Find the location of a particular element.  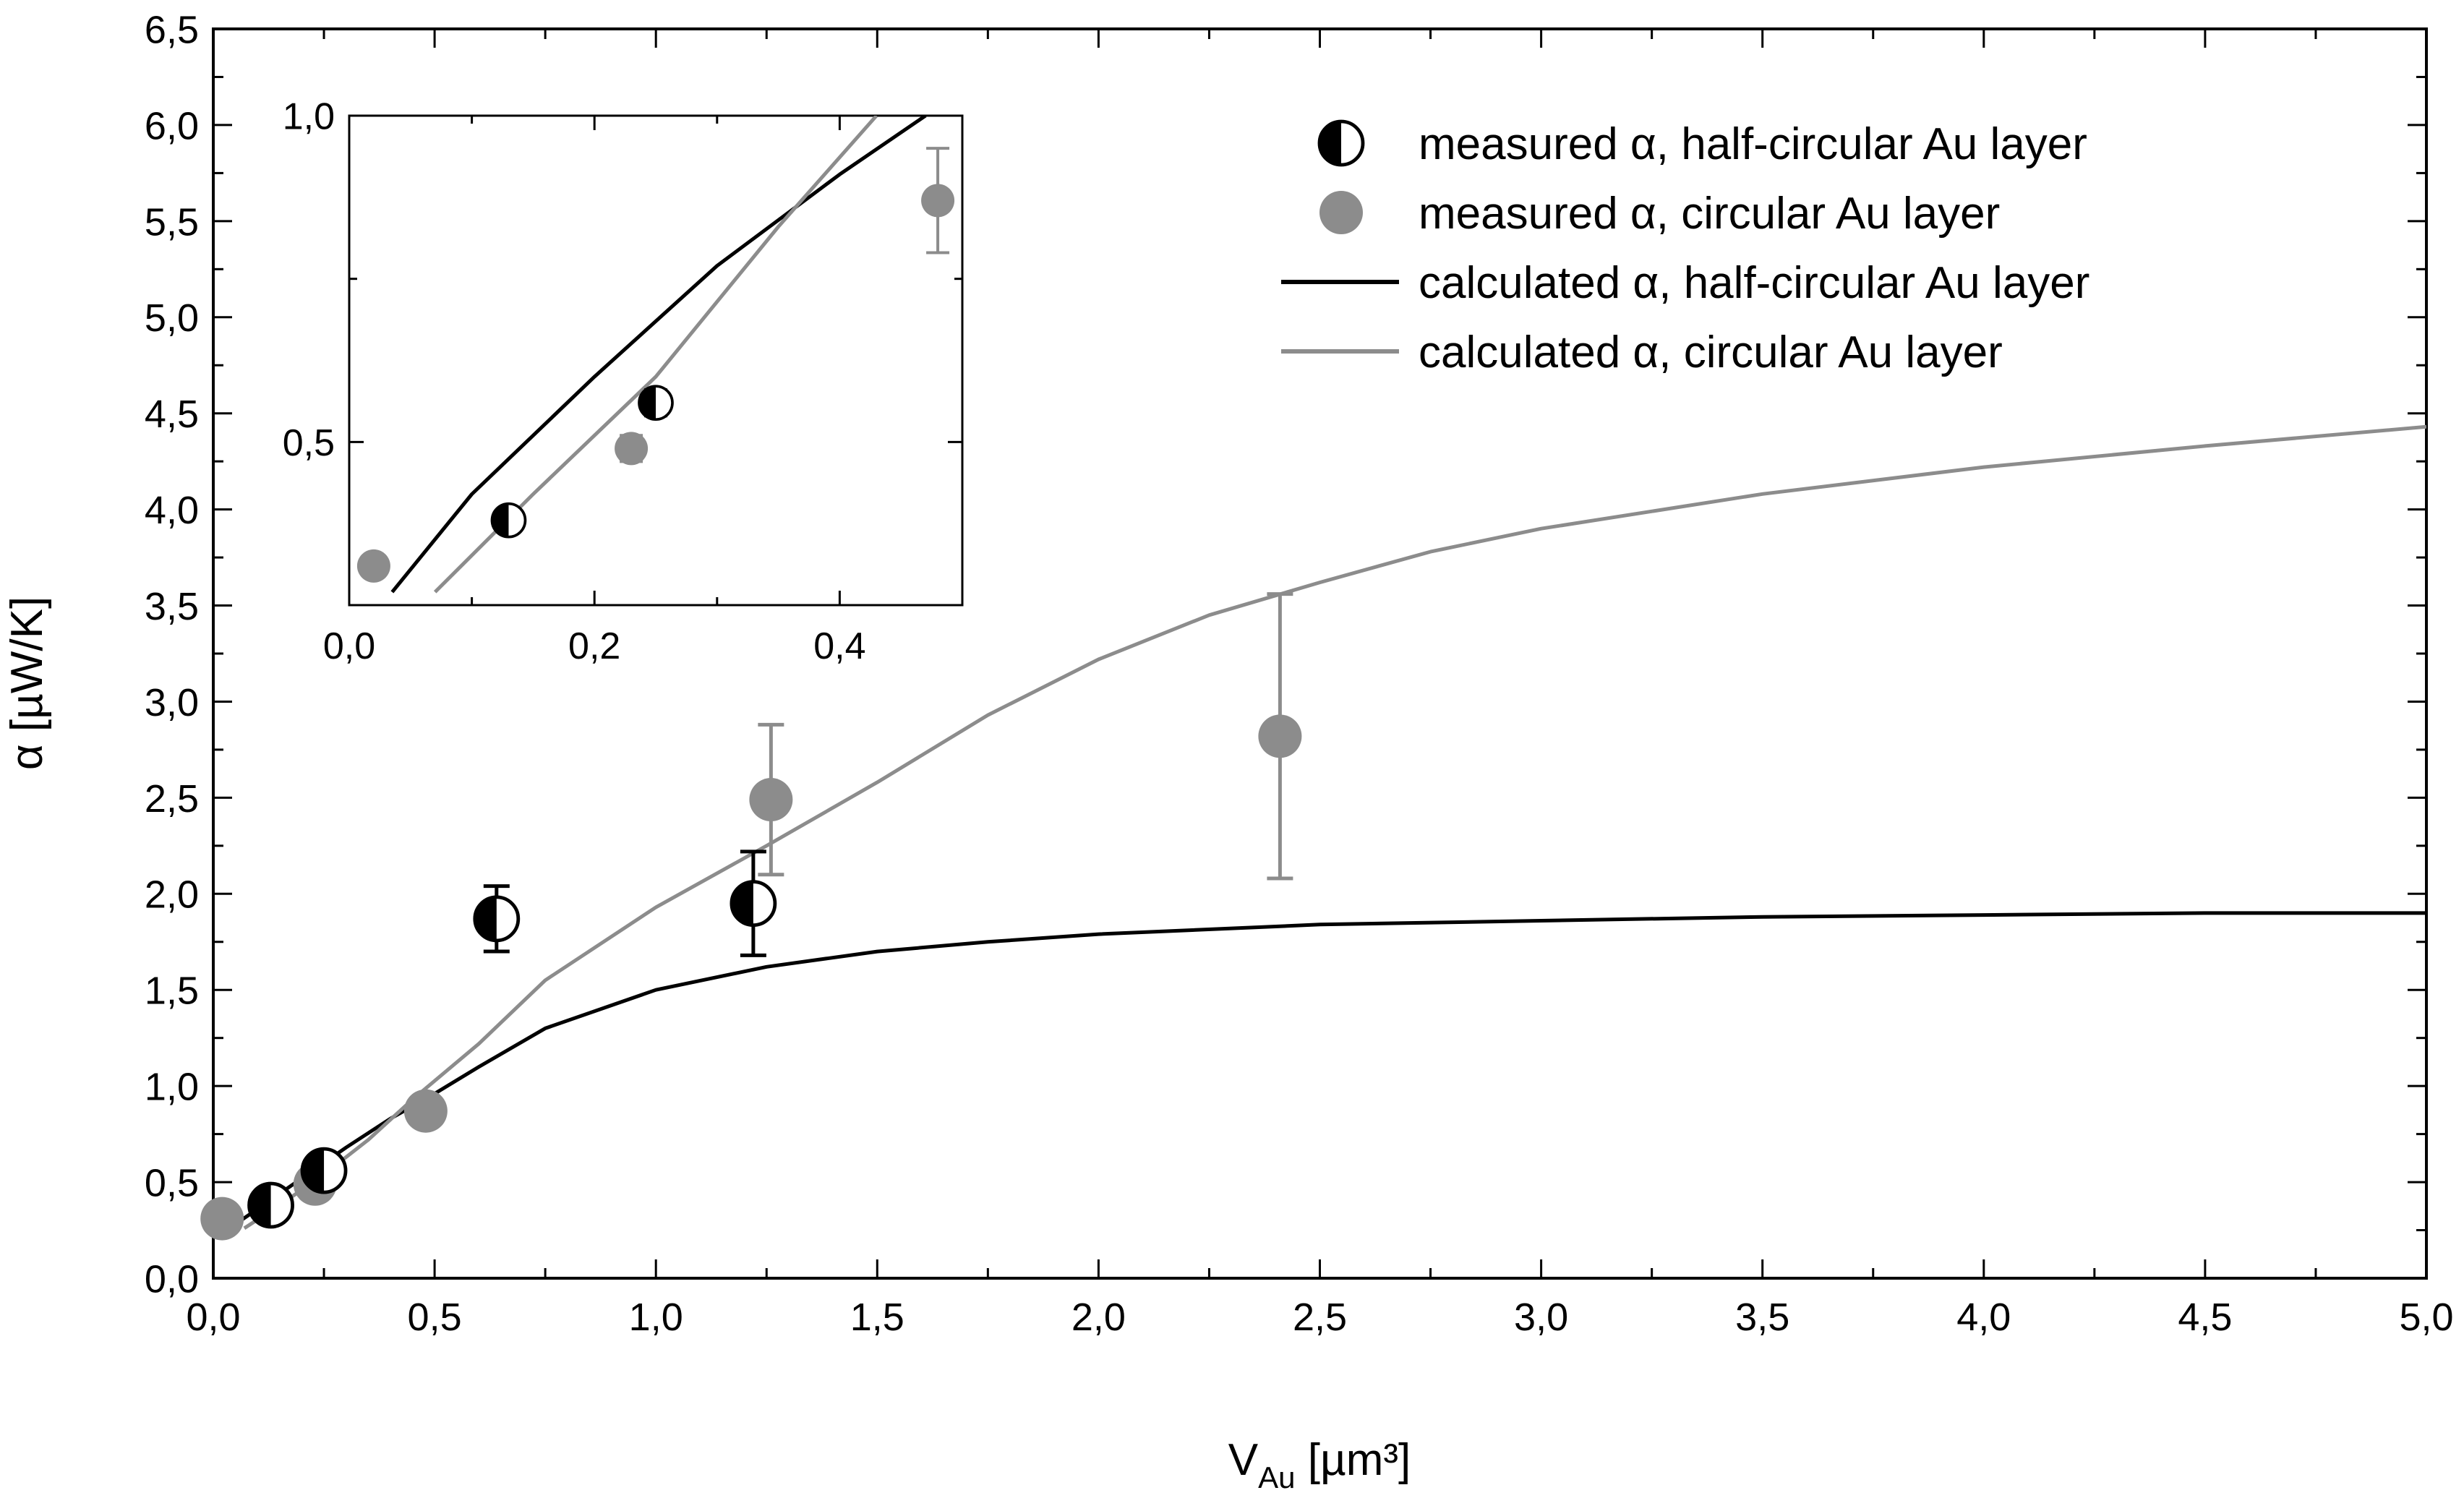

main-y-tick-label: 4,0 is located at coordinates (172, 510).